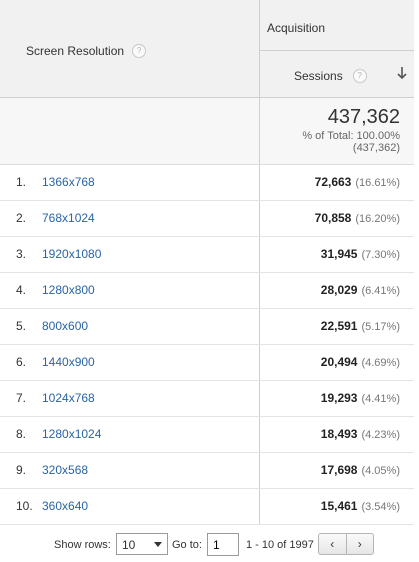 The height and width of the screenshot is (562, 419). What do you see at coordinates (337, 25) in the screenshot?
I see `acquisition-group-header: Acquisition` at bounding box center [337, 25].